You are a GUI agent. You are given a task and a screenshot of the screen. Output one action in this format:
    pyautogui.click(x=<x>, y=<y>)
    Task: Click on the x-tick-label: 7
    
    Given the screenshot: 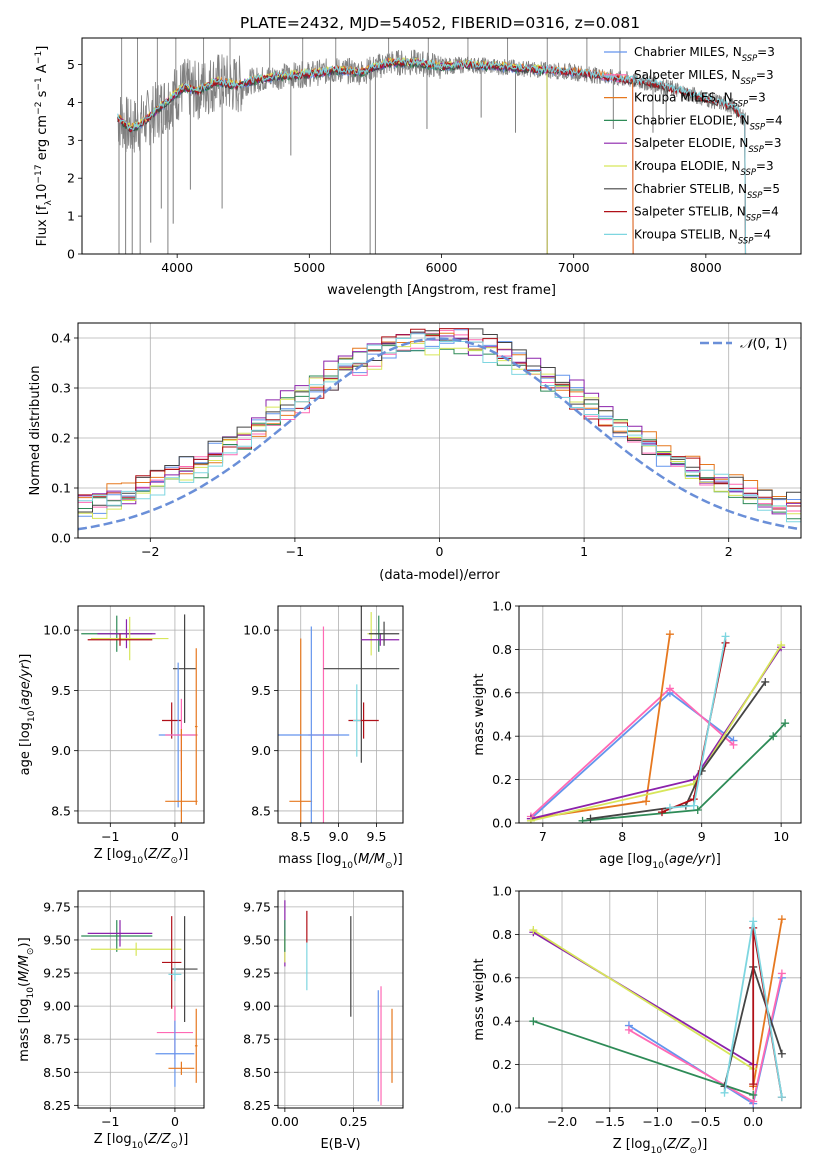 What is the action you would take?
    pyautogui.click(x=543, y=836)
    